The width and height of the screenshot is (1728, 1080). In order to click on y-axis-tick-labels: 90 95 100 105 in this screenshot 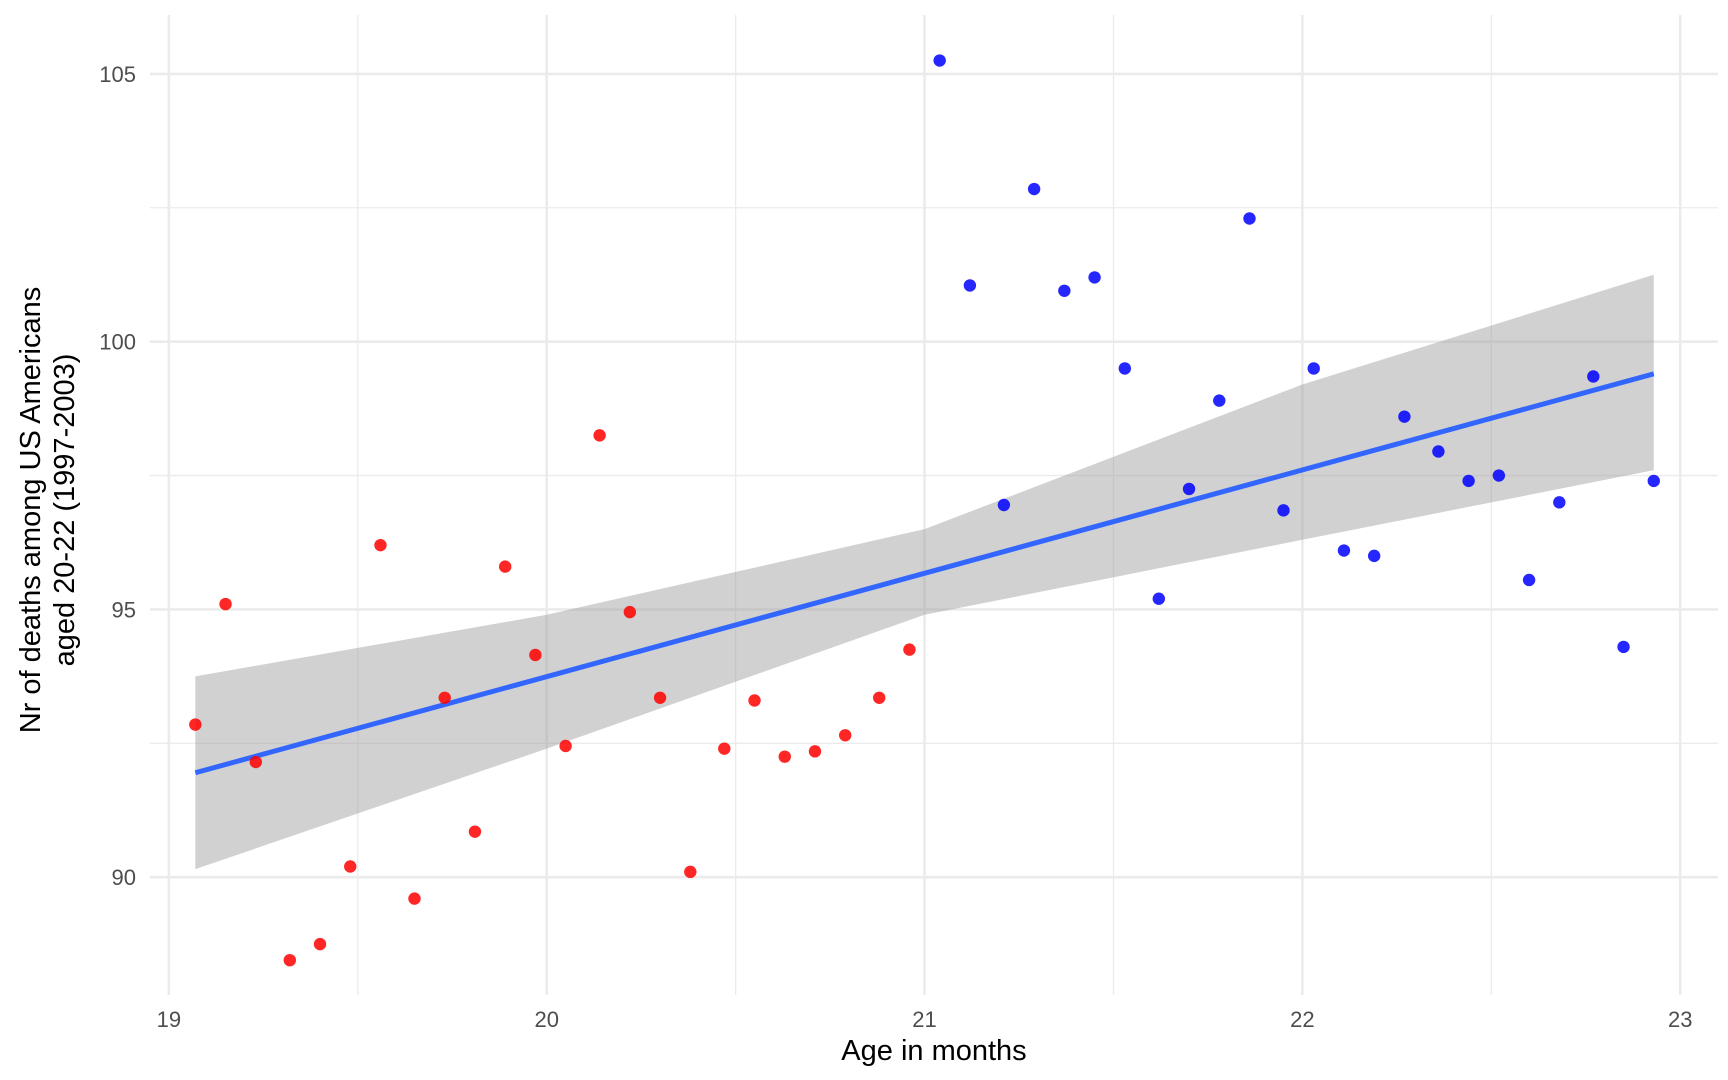, I will do `click(117, 476)`.